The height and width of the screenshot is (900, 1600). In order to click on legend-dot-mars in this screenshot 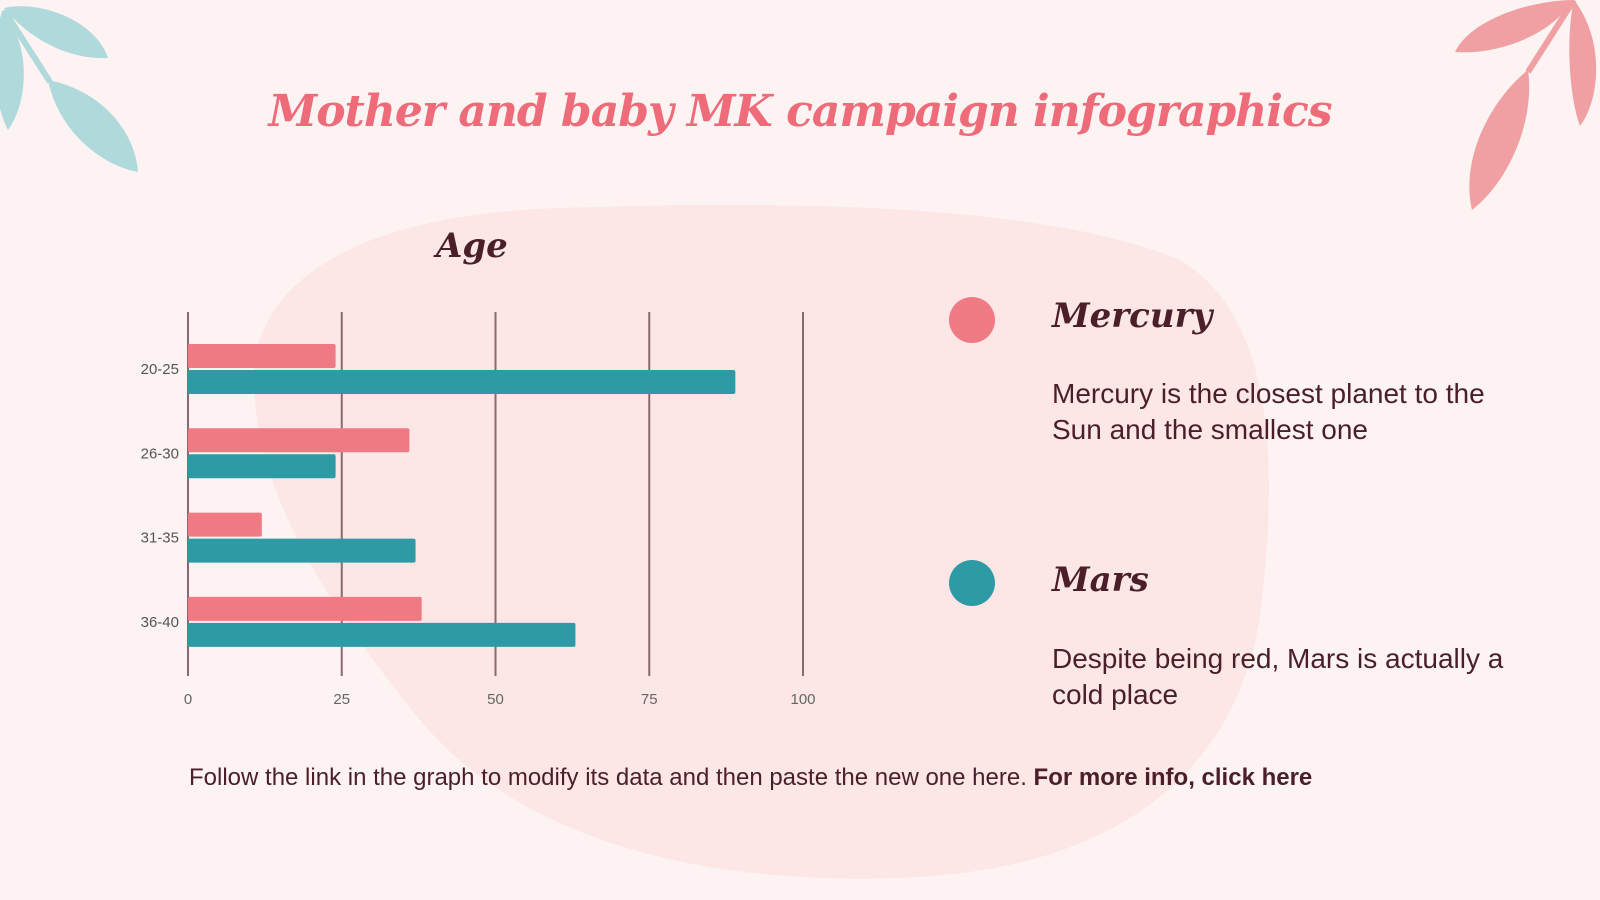, I will do `click(972, 583)`.